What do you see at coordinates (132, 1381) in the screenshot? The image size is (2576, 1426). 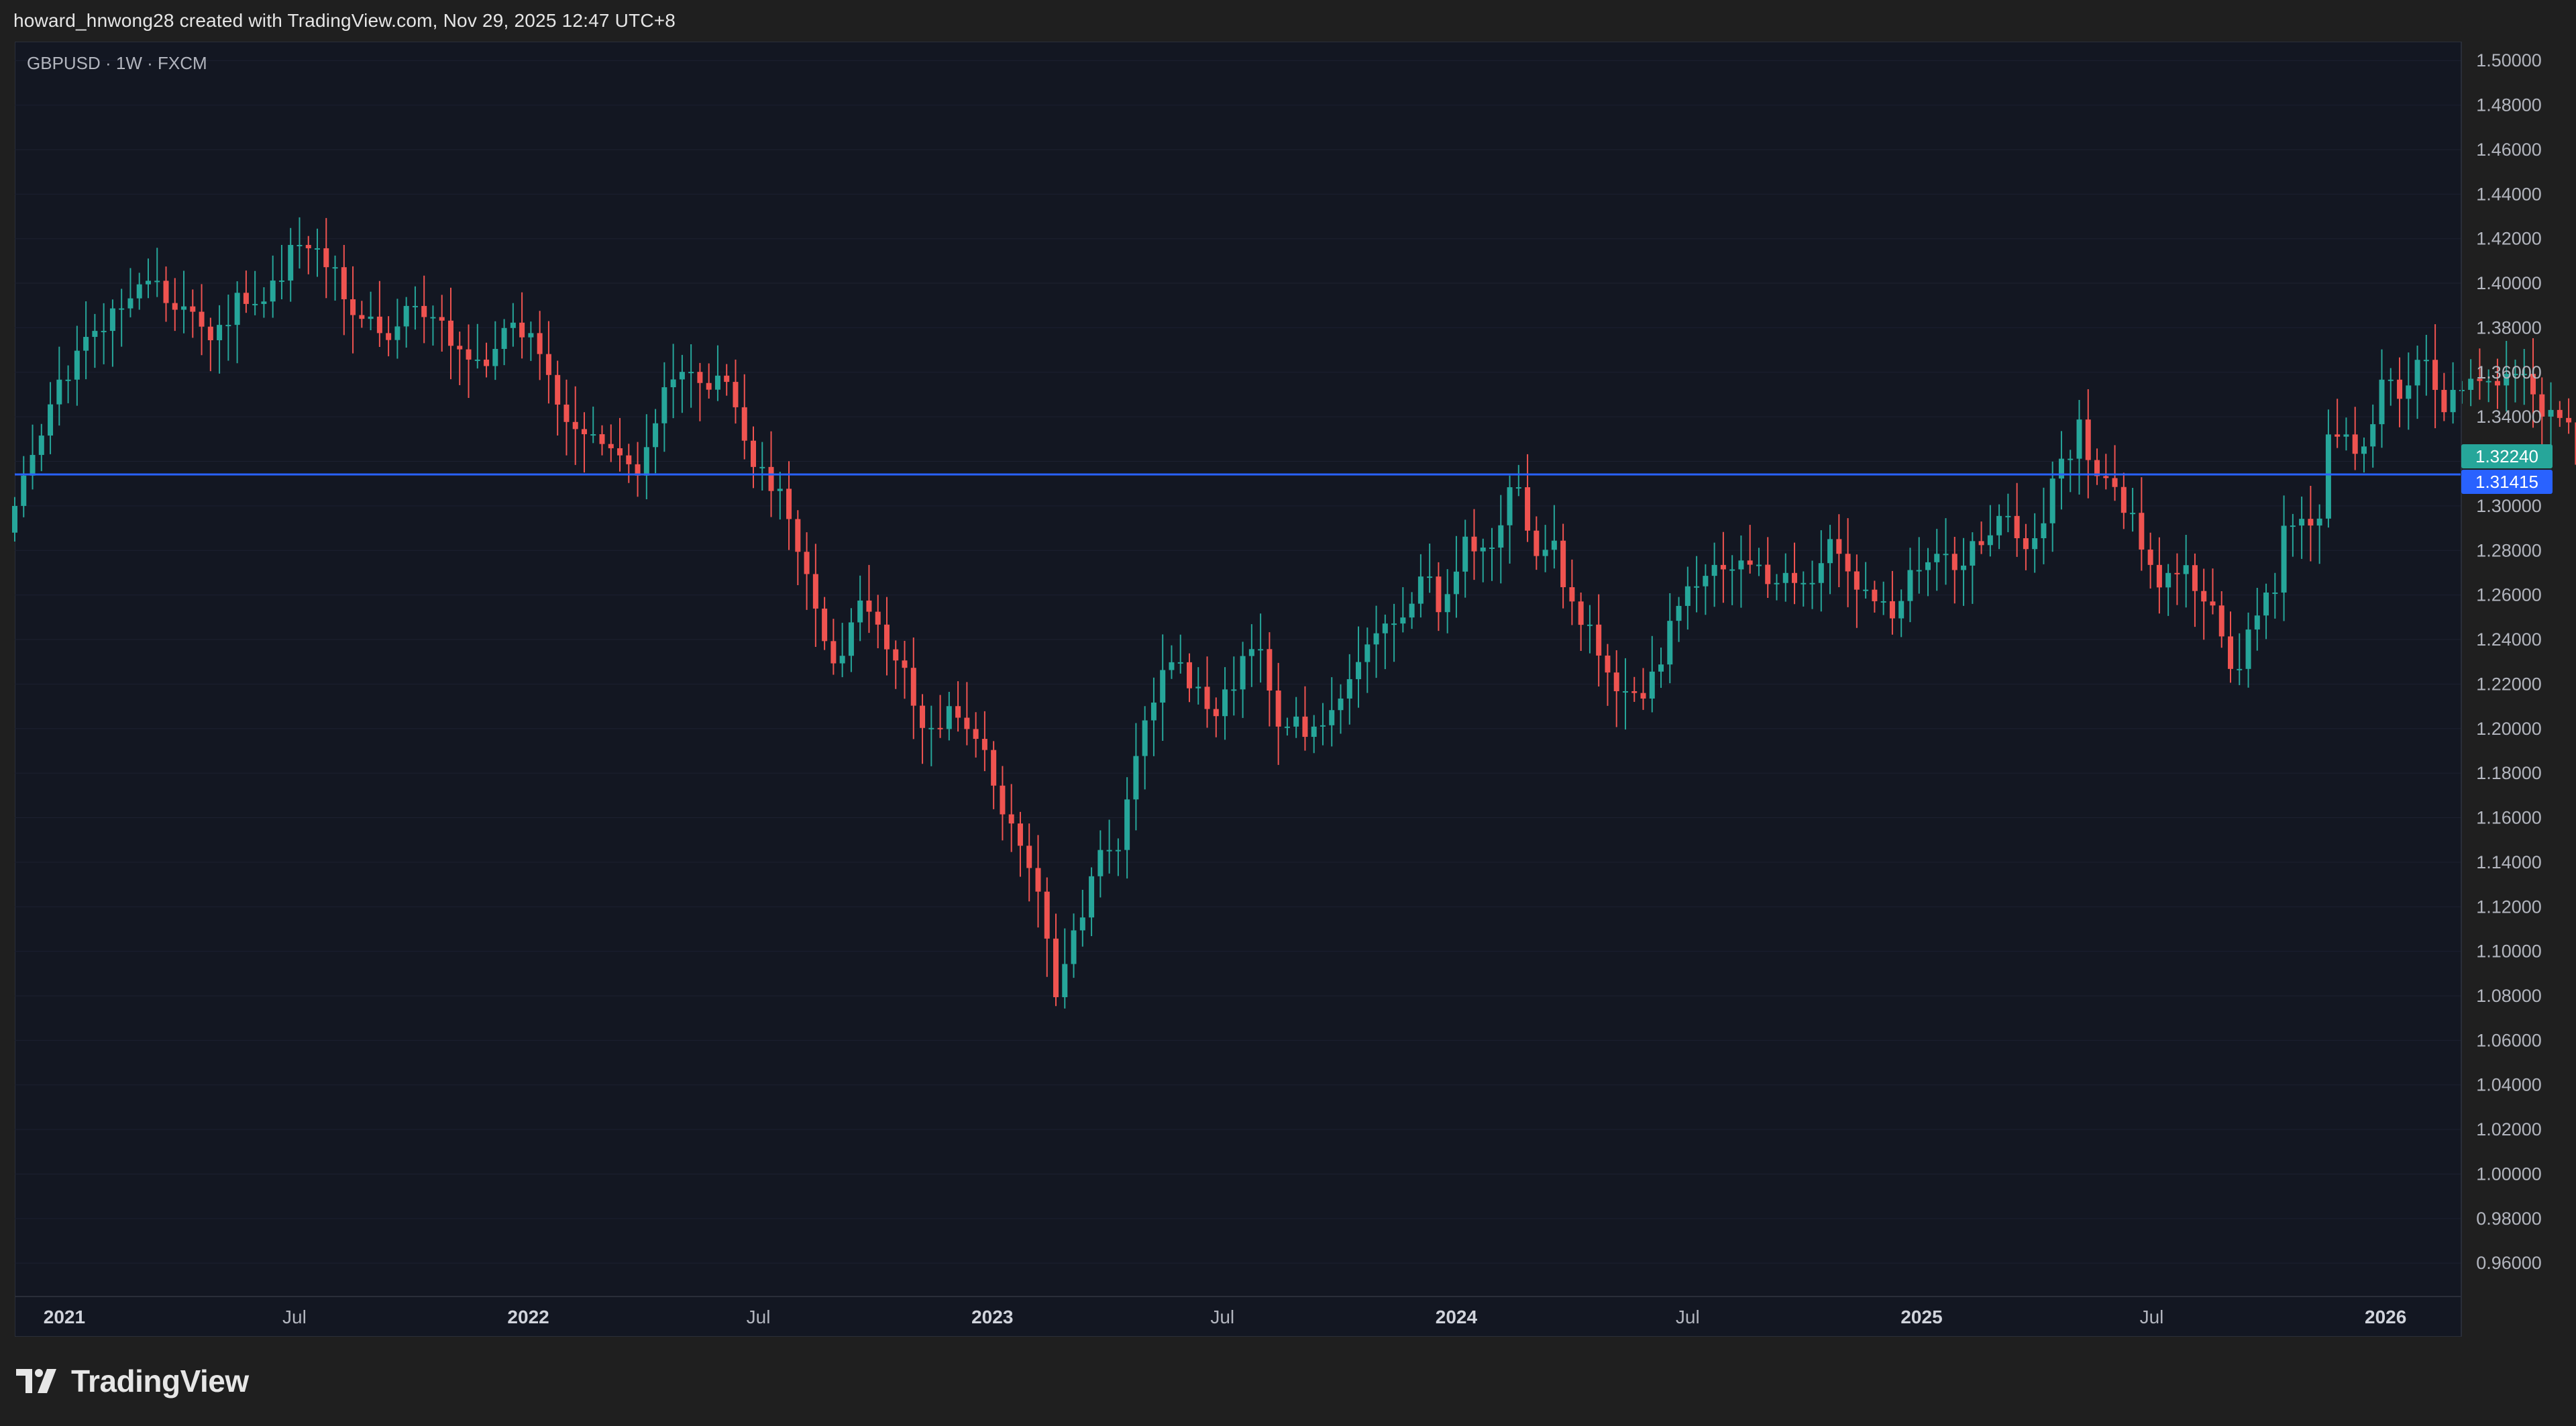 I see `tradingview-logo: TradingView` at bounding box center [132, 1381].